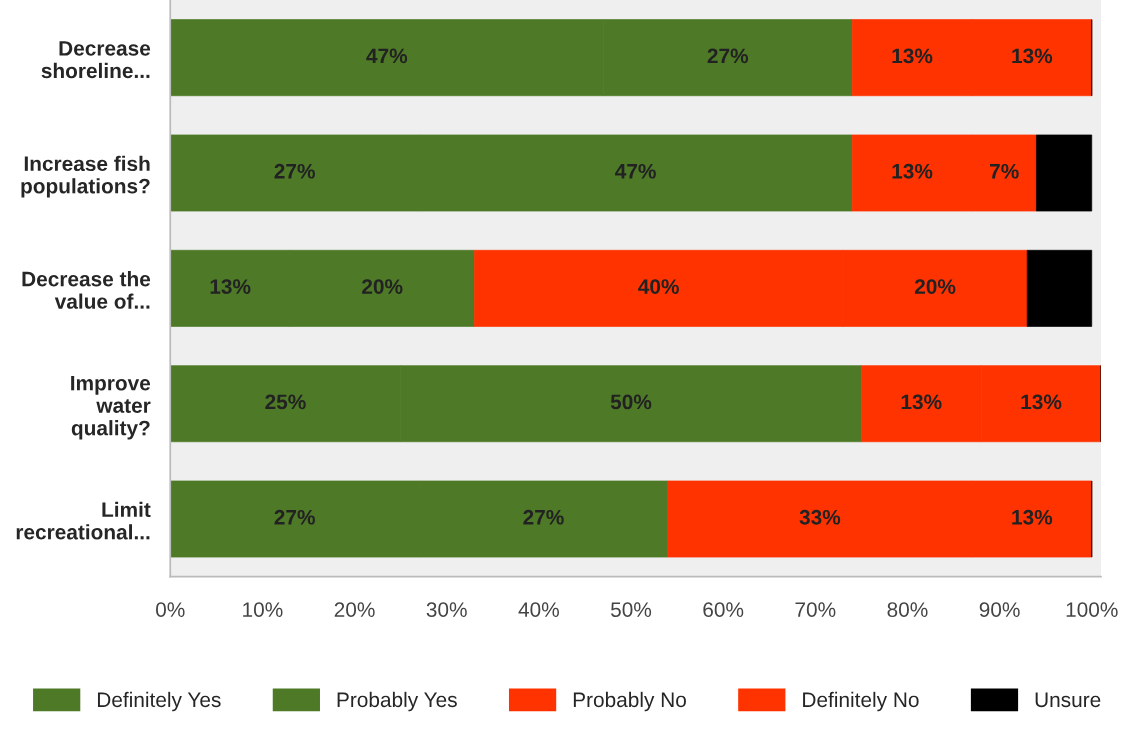 The height and width of the screenshot is (730, 1135). Describe the element at coordinates (820, 517) in the screenshot. I see `data-label: 33%` at that location.